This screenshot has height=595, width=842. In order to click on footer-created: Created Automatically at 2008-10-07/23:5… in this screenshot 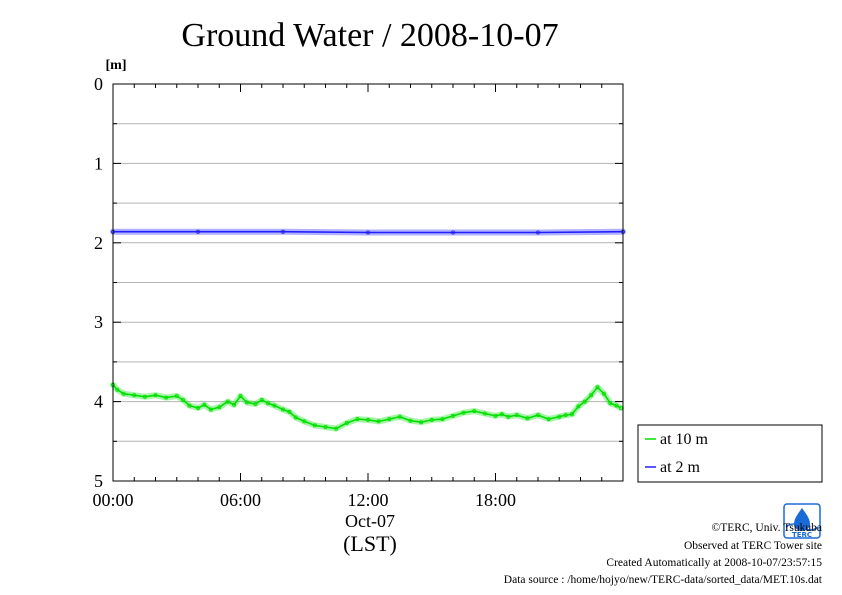, I will do `click(714, 563)`.